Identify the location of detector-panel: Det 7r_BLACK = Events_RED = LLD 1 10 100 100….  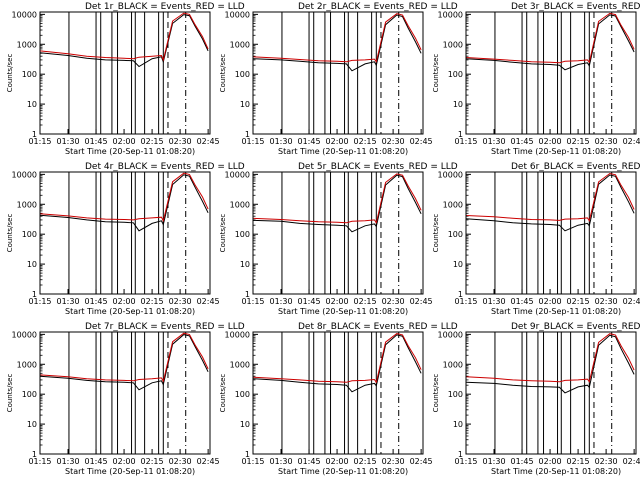
(125, 399).